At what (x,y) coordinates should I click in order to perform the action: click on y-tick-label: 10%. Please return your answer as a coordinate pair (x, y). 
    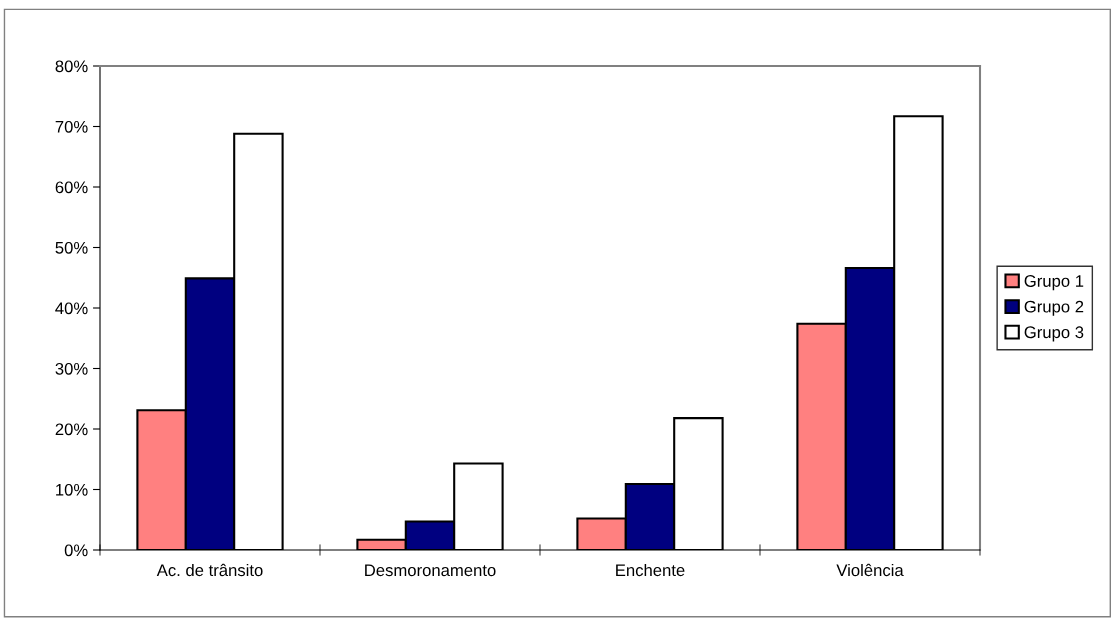
    Looking at the image, I should click on (72, 489).